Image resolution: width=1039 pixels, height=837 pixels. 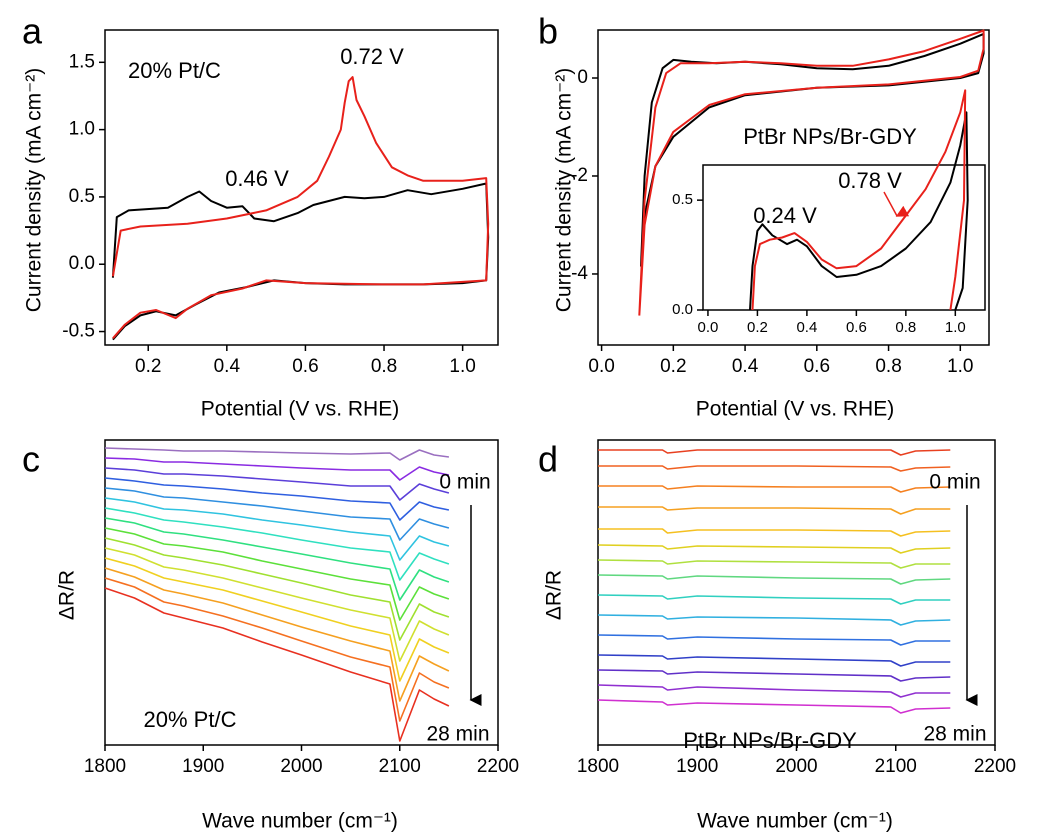 I want to click on panel-letter: b, so click(x=548, y=31).